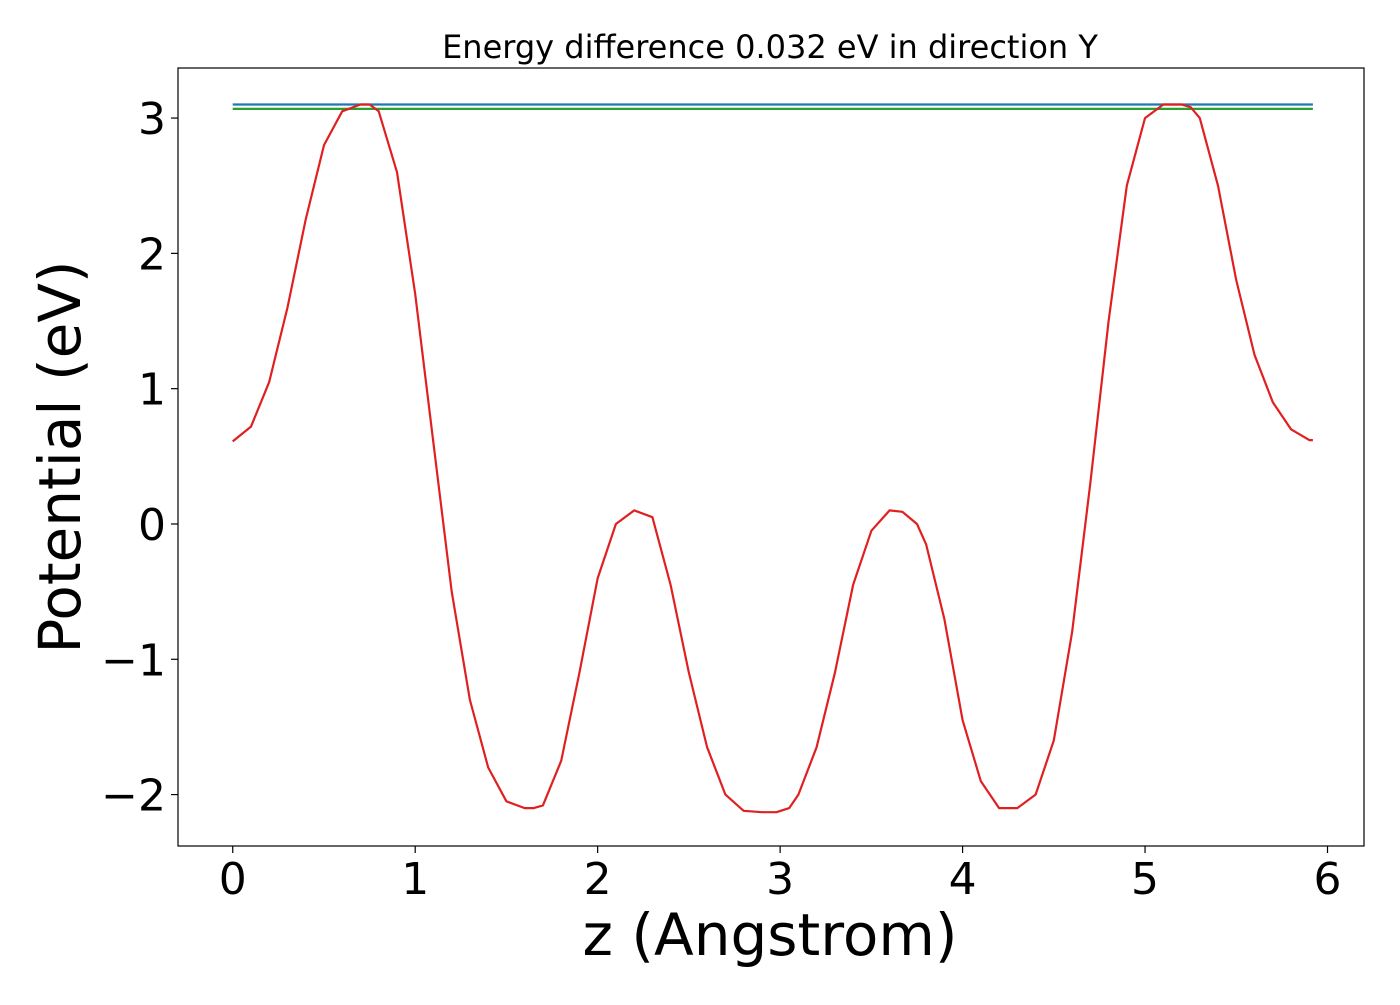 This screenshot has height=1005, width=1400. Describe the element at coordinates (598, 879) in the screenshot. I see `x-tick-label: 2` at that location.